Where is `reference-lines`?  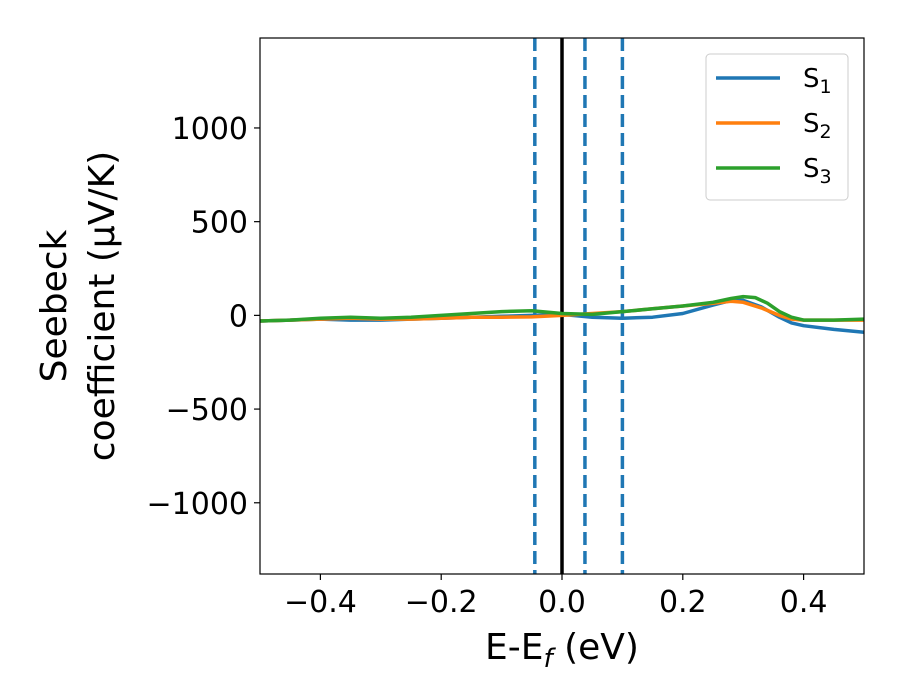
reference-lines is located at coordinates (579, 306).